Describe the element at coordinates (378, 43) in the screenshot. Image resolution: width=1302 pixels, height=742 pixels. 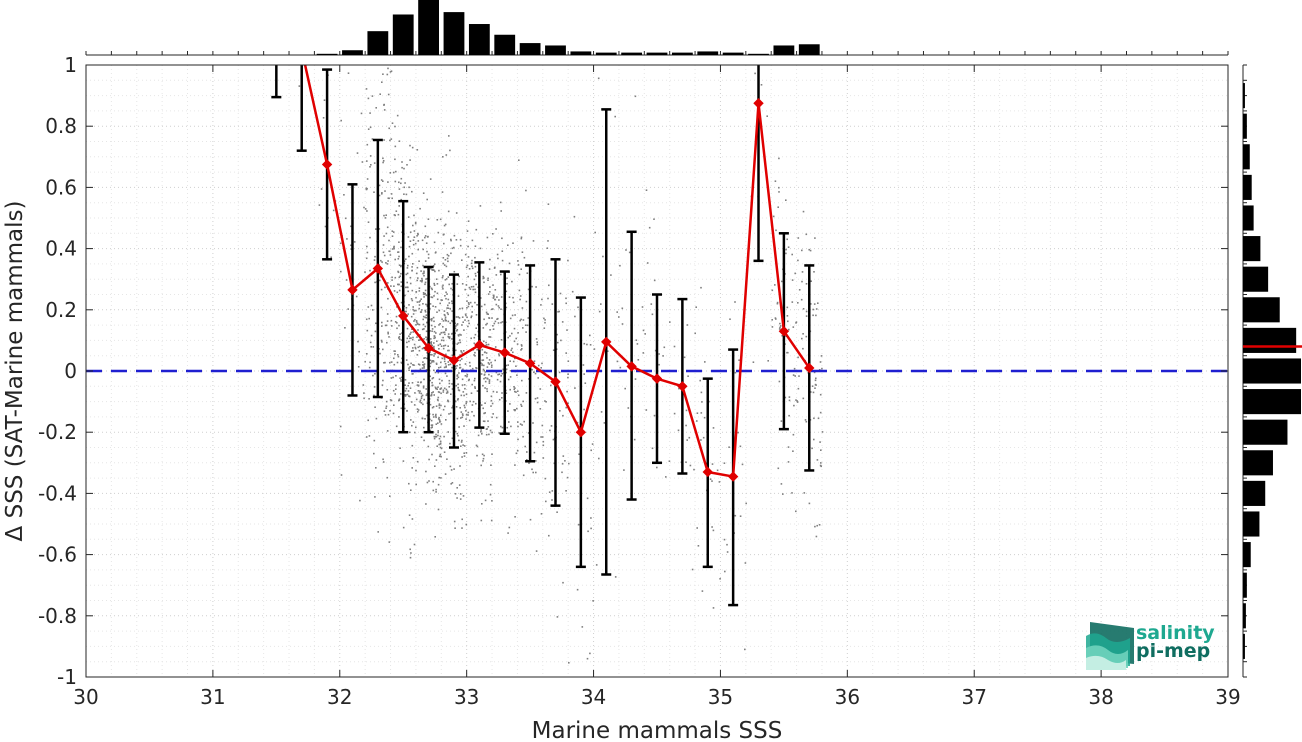
I see `top-histogram-bar` at that location.